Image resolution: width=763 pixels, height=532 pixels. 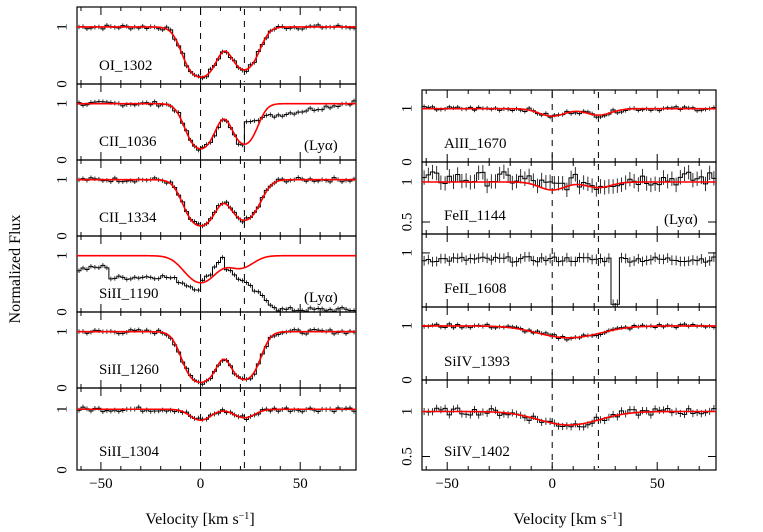 I want to click on x-axis-title-right-sup: −1, so click(x=612, y=516).